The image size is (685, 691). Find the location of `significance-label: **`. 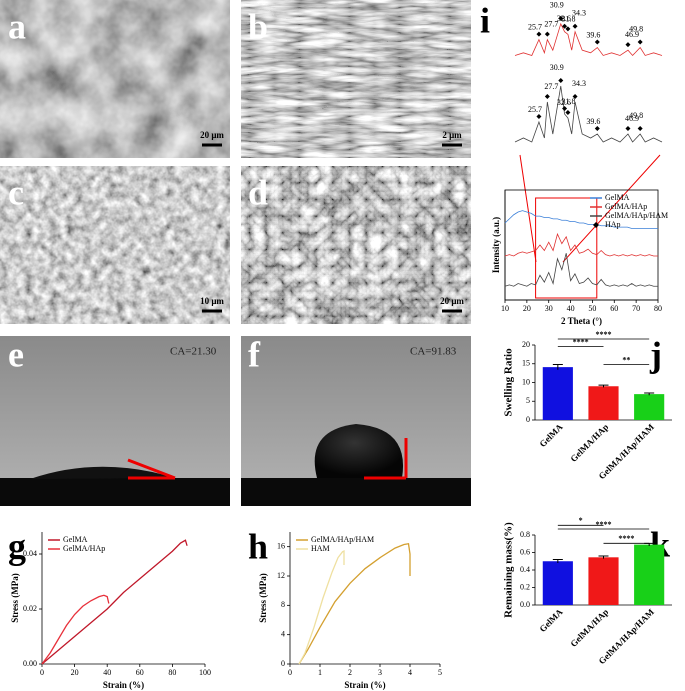

significance-label: ** is located at coordinates (626, 359).